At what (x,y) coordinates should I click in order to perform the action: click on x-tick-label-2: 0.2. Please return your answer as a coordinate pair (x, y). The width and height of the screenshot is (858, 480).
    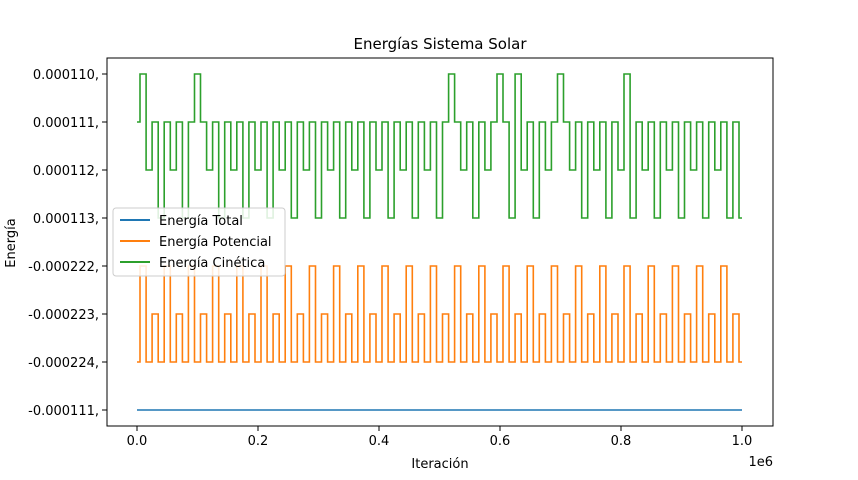
    Looking at the image, I should click on (258, 441).